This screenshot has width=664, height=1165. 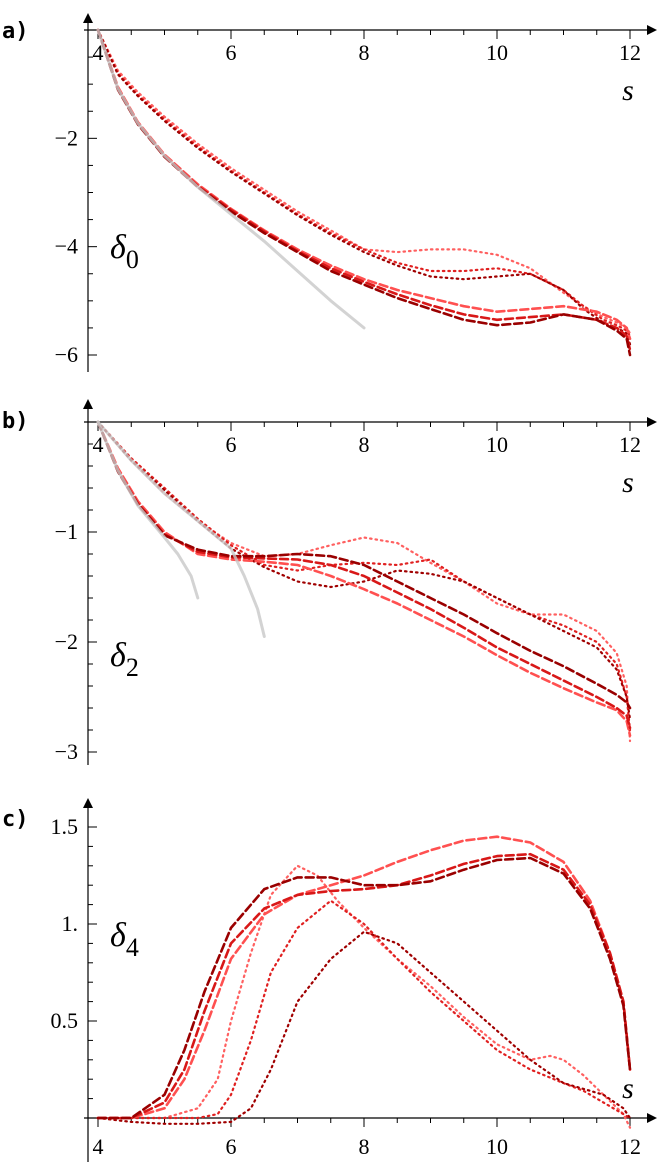 I want to click on y-tick-label: 1., so click(x=70, y=923).